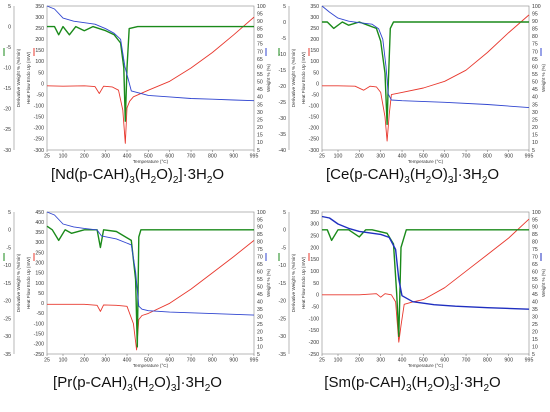 The height and width of the screenshot is (412, 550). Describe the element at coordinates (39, 355) in the screenshot. I see `left-tick-label: -250` at that location.